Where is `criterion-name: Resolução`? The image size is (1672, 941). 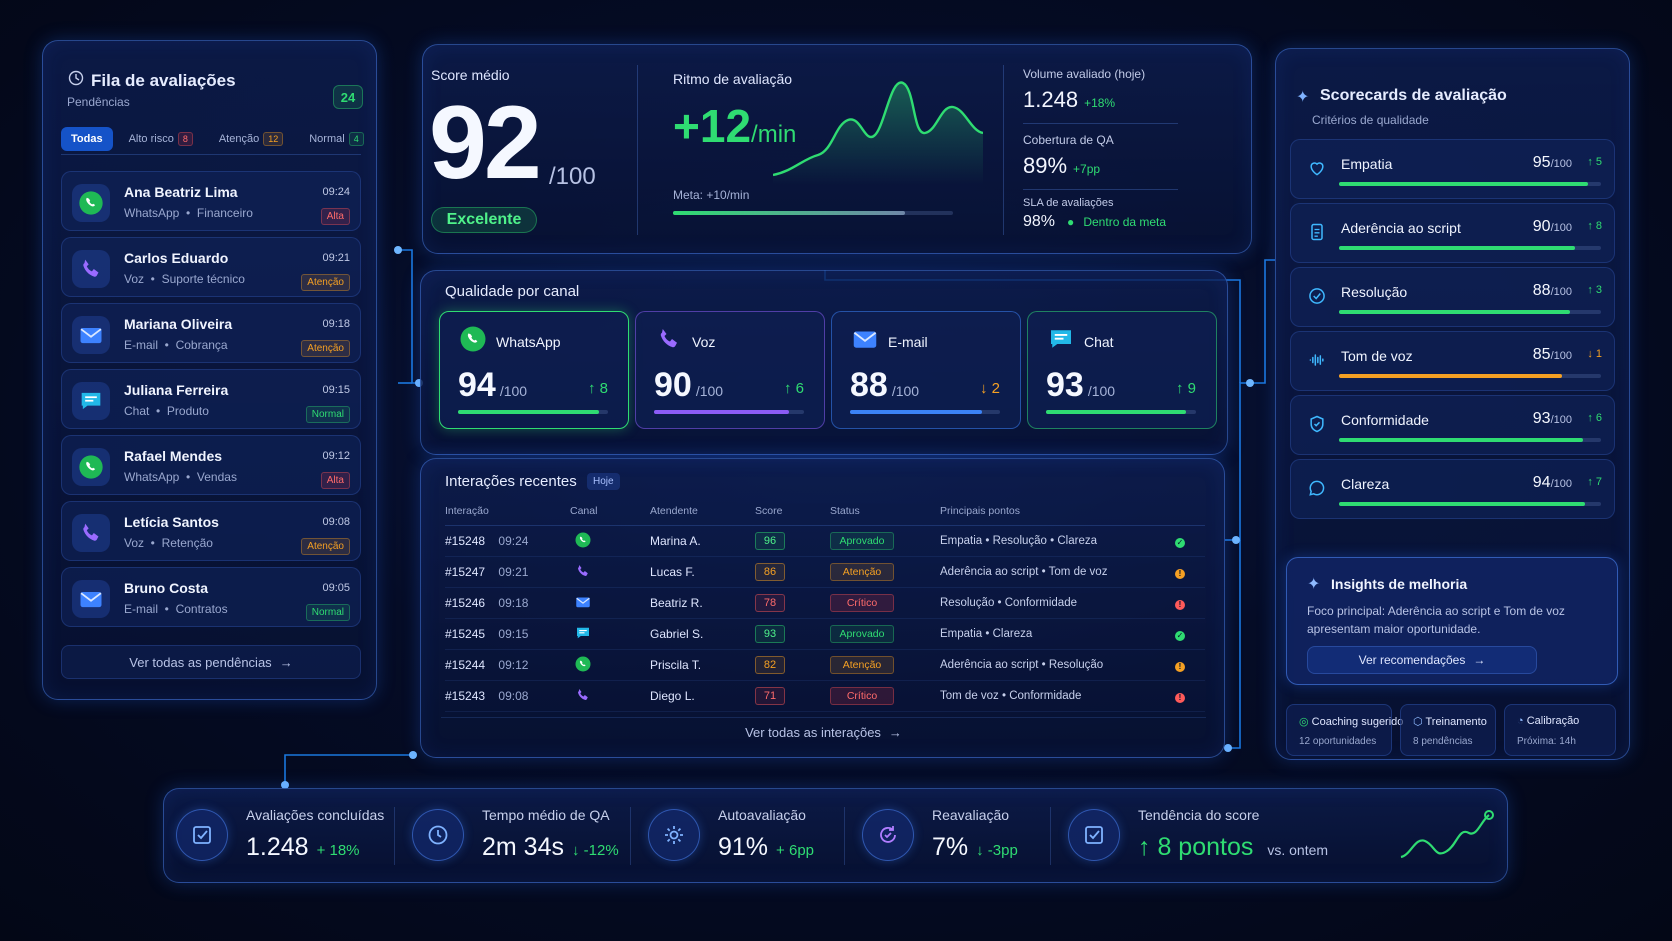 criterion-name: Resolução is located at coordinates (1374, 292).